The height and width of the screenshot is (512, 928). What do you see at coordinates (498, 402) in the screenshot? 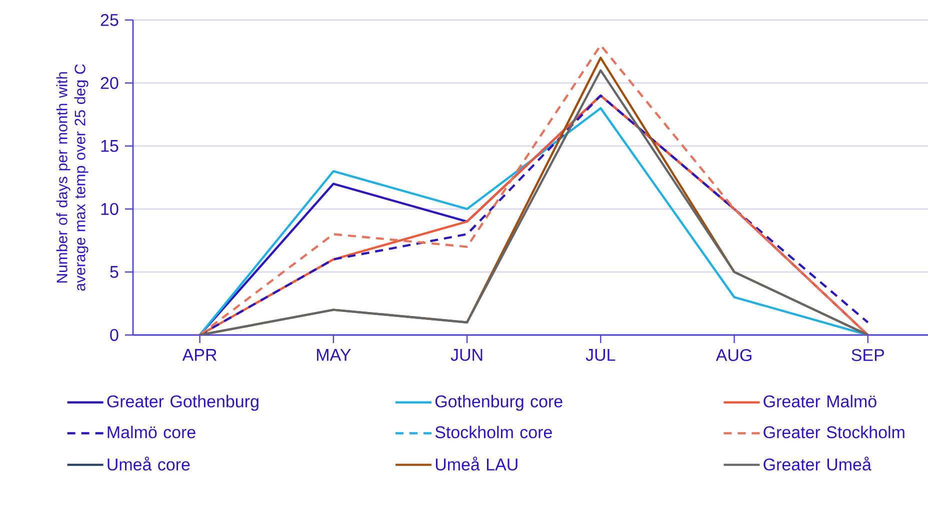
I see `legend-label: Gothenburg core` at bounding box center [498, 402].